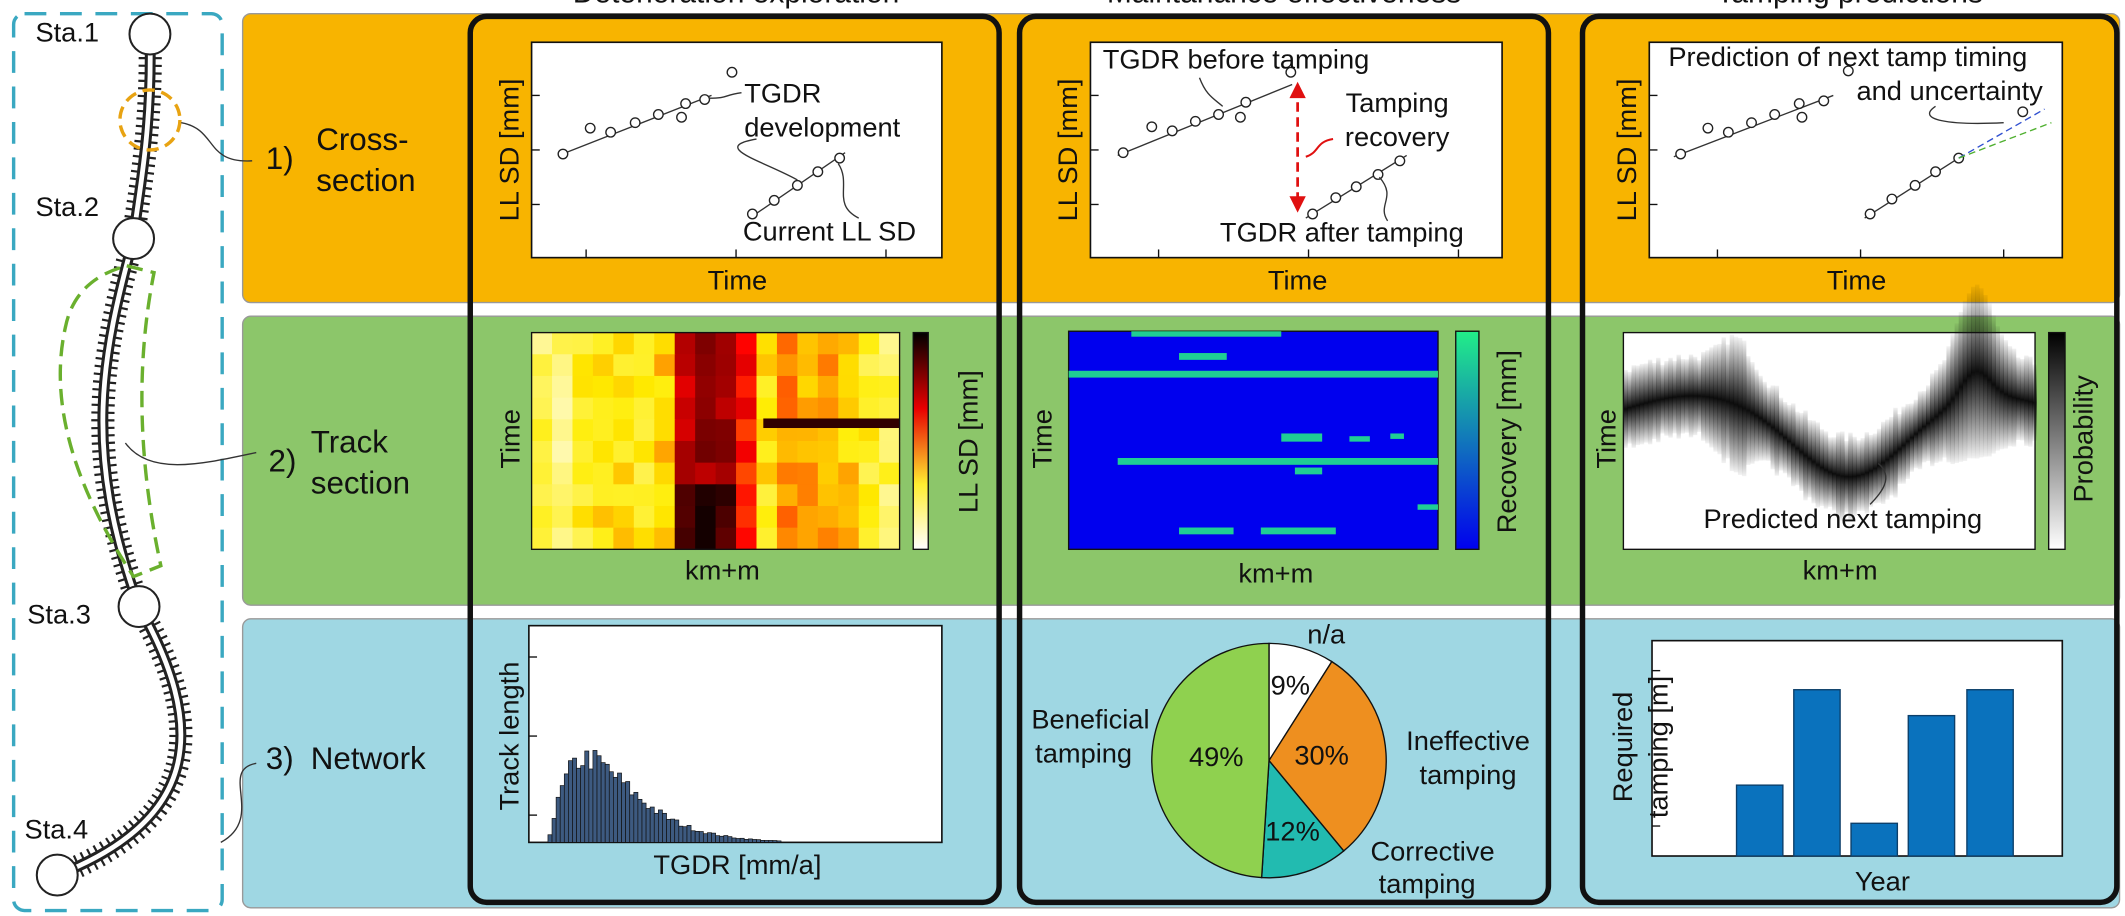  I want to click on label: Sta.2, so click(67, 206).